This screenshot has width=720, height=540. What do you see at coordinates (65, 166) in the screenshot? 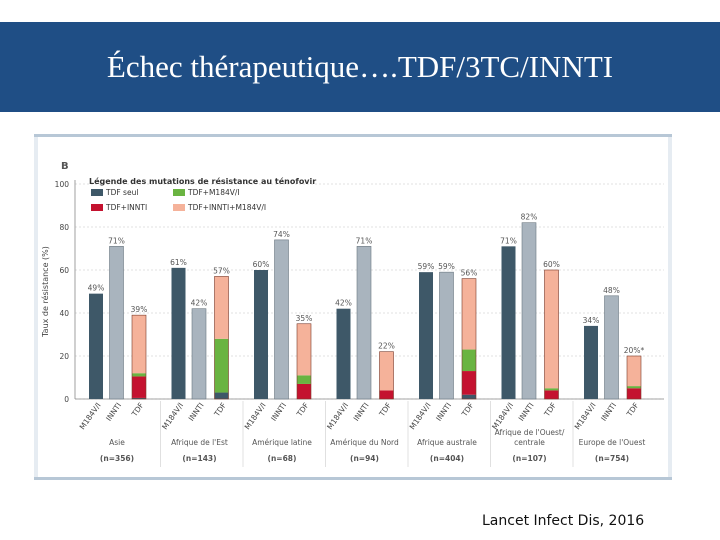
I see `panel-label: B` at bounding box center [65, 166].